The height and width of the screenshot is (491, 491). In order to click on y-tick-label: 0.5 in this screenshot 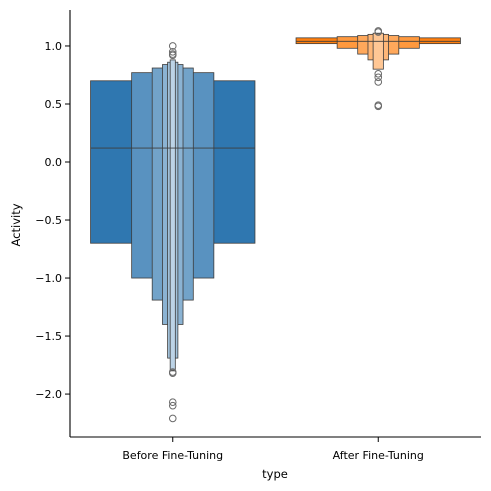, I will do `click(54, 104)`.